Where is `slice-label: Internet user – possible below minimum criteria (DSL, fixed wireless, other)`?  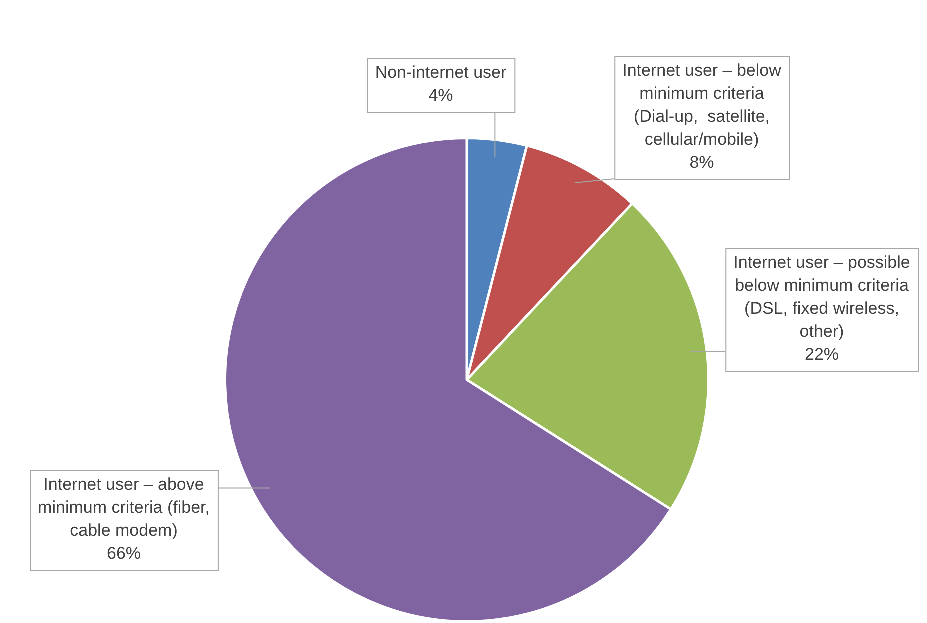
slice-label: Internet user – possible below minimum criteria (DSL, fixed wireless, other) is located at coordinates (822, 297).